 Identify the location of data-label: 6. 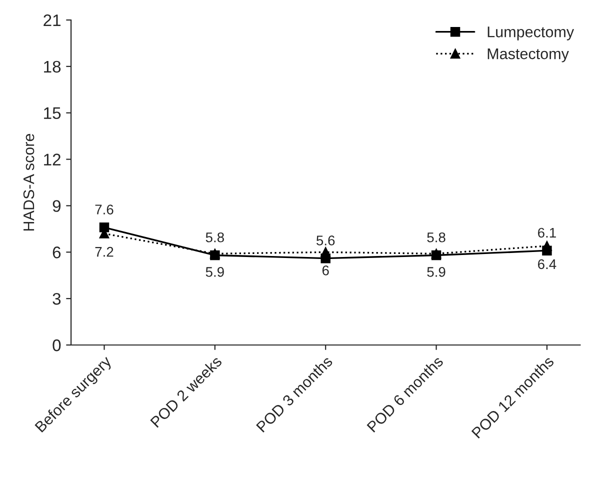
(325, 270).